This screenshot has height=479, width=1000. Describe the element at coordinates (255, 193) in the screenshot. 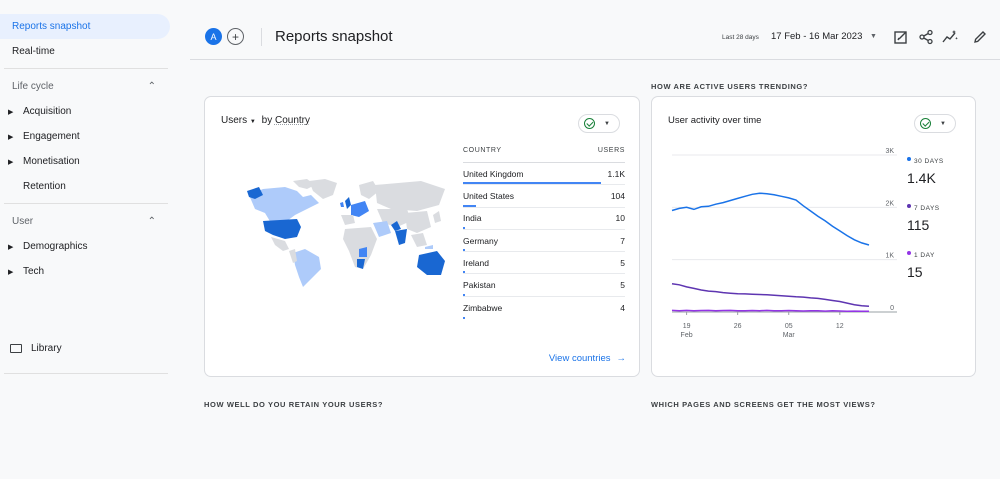

I see `map-alaska` at that location.